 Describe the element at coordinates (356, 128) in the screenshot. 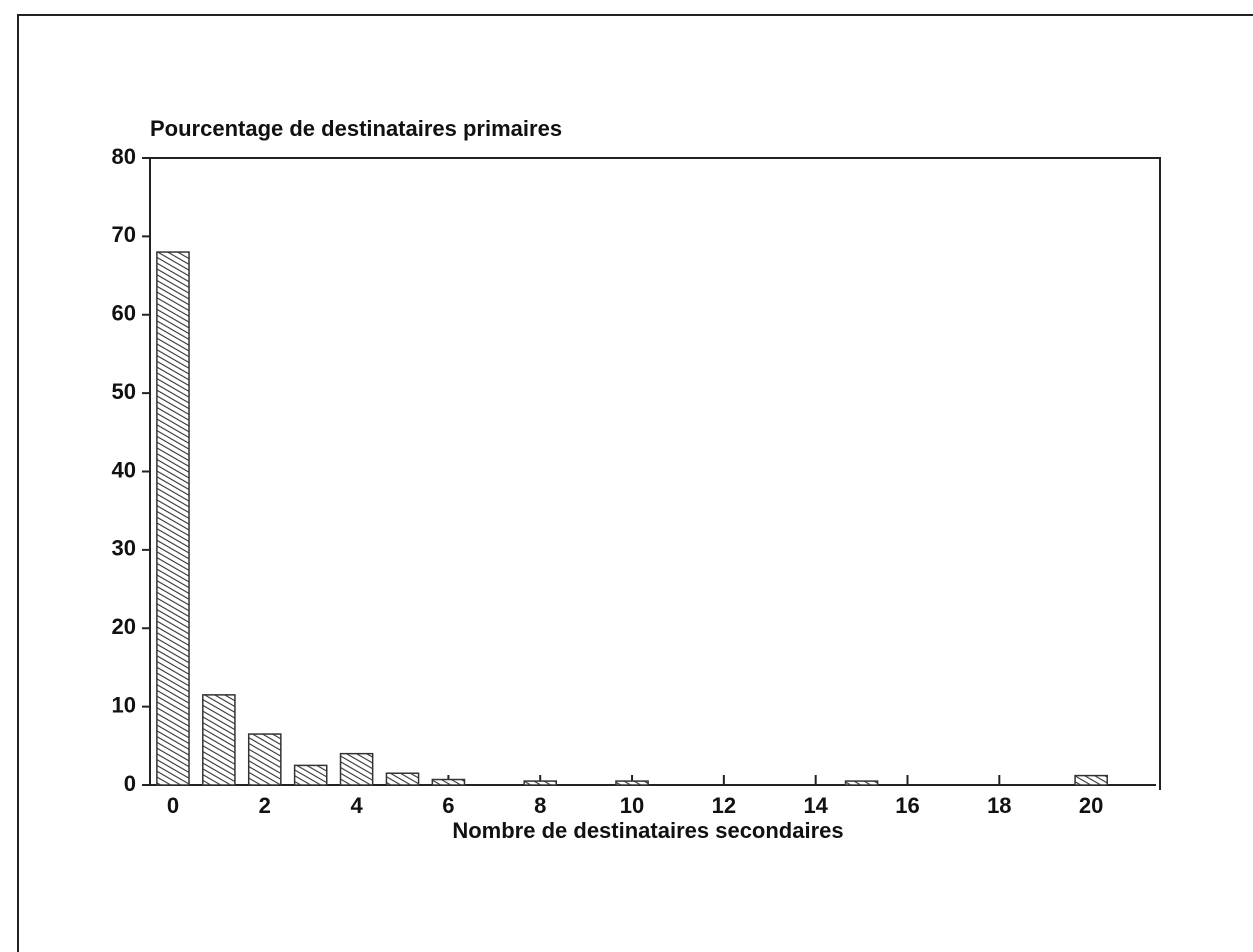

I see `y-axis-title: Pourcentage de destinataires primaires` at that location.